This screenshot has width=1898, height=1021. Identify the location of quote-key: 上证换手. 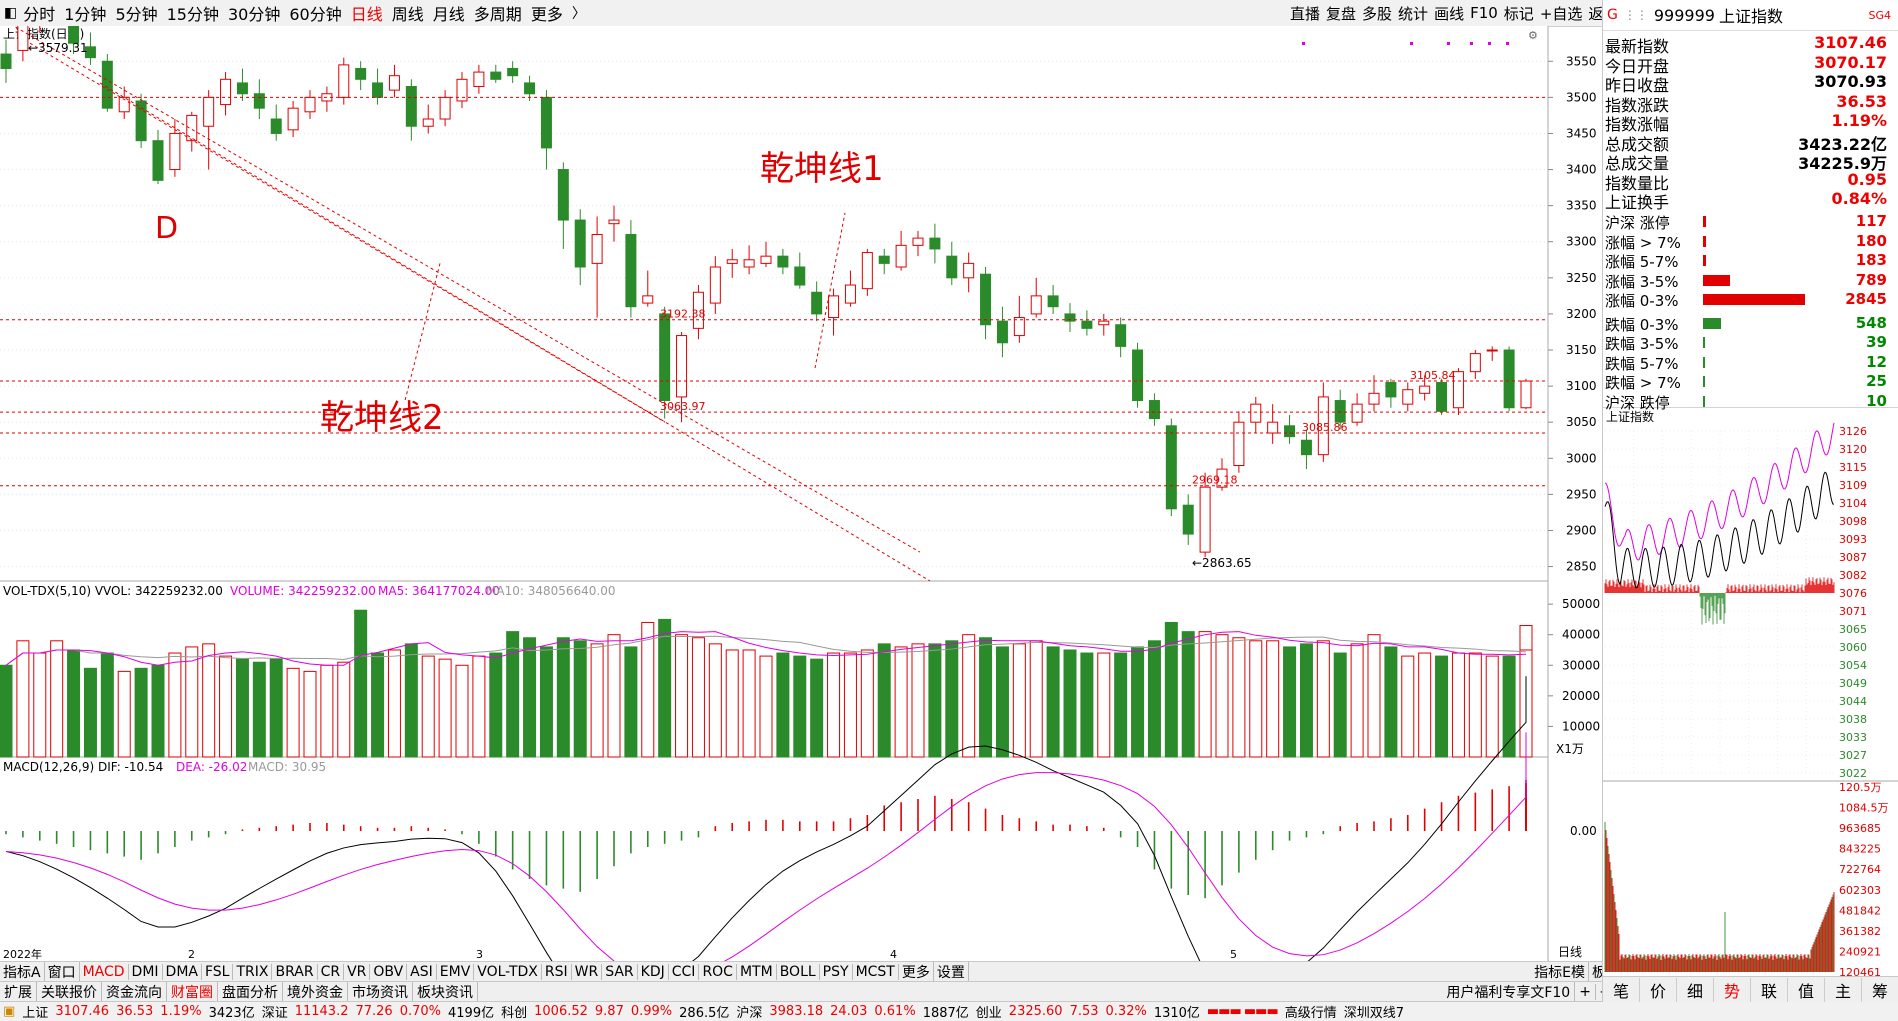
(1637, 202).